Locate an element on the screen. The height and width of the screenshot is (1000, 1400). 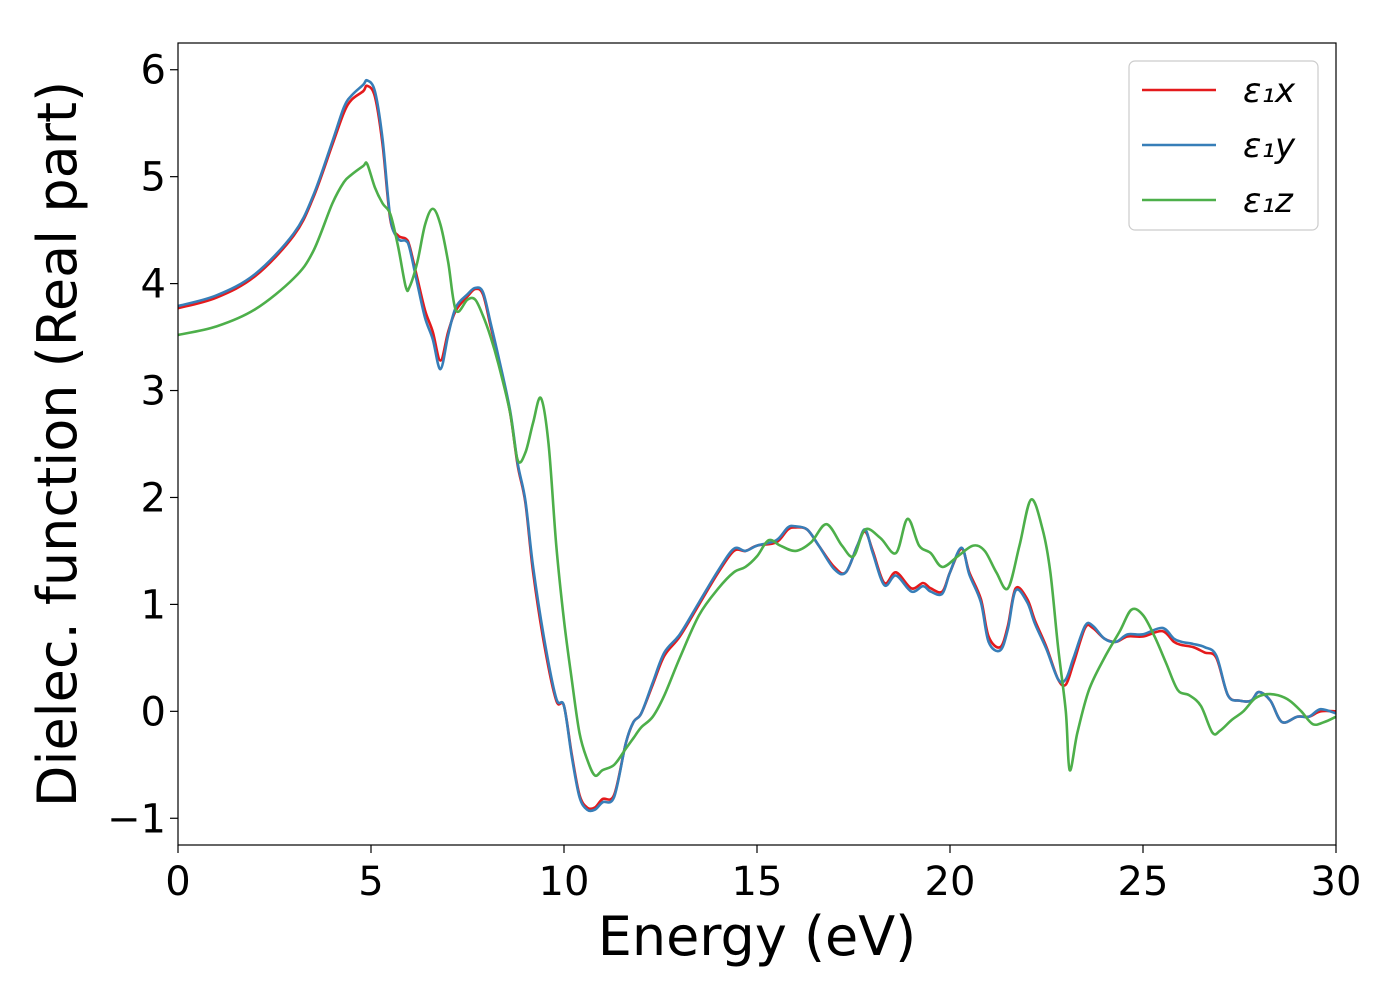
y-tick-label: 1 is located at coordinates (153, 605).